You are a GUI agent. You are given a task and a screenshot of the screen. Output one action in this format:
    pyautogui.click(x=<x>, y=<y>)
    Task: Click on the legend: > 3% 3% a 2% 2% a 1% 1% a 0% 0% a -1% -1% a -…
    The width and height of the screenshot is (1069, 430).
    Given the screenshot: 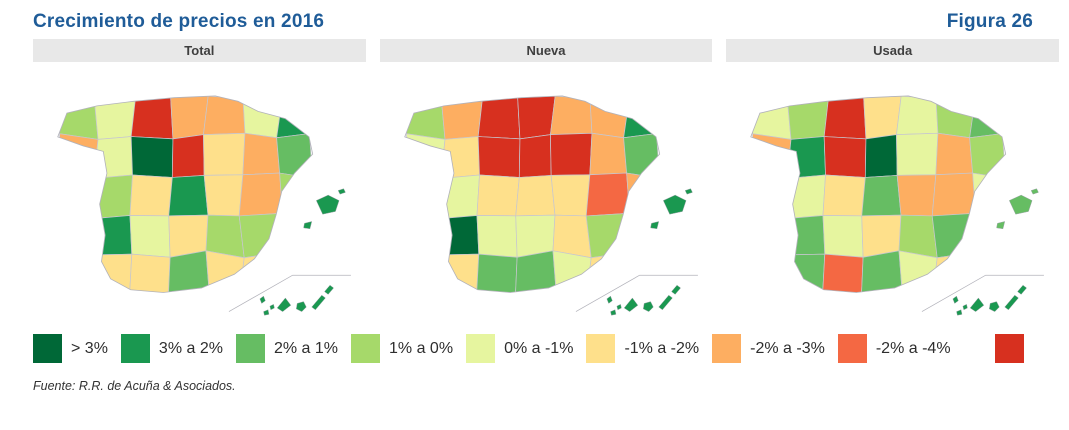 What is the action you would take?
    pyautogui.click(x=534, y=345)
    